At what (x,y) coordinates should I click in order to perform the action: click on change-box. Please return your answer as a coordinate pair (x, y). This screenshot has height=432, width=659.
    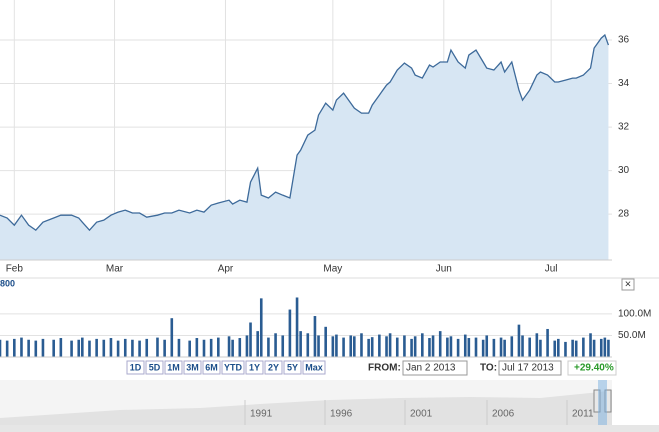
    Looking at the image, I should click on (592, 368).